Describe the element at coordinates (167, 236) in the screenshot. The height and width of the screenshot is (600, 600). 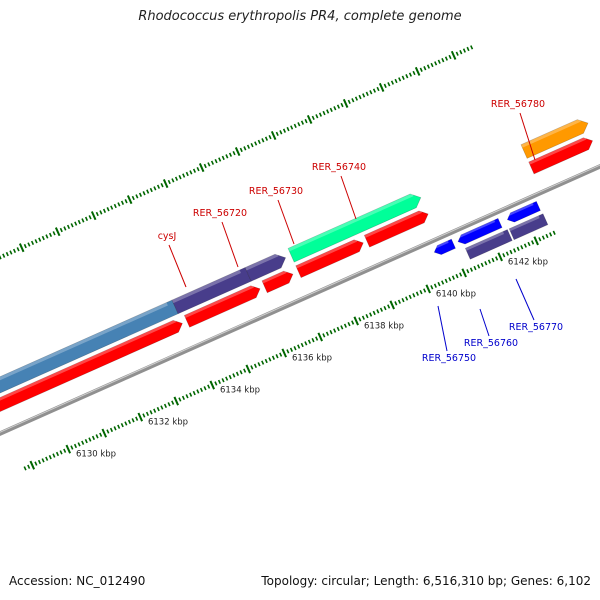
I see `forward-gene-label: cysJ` at that location.